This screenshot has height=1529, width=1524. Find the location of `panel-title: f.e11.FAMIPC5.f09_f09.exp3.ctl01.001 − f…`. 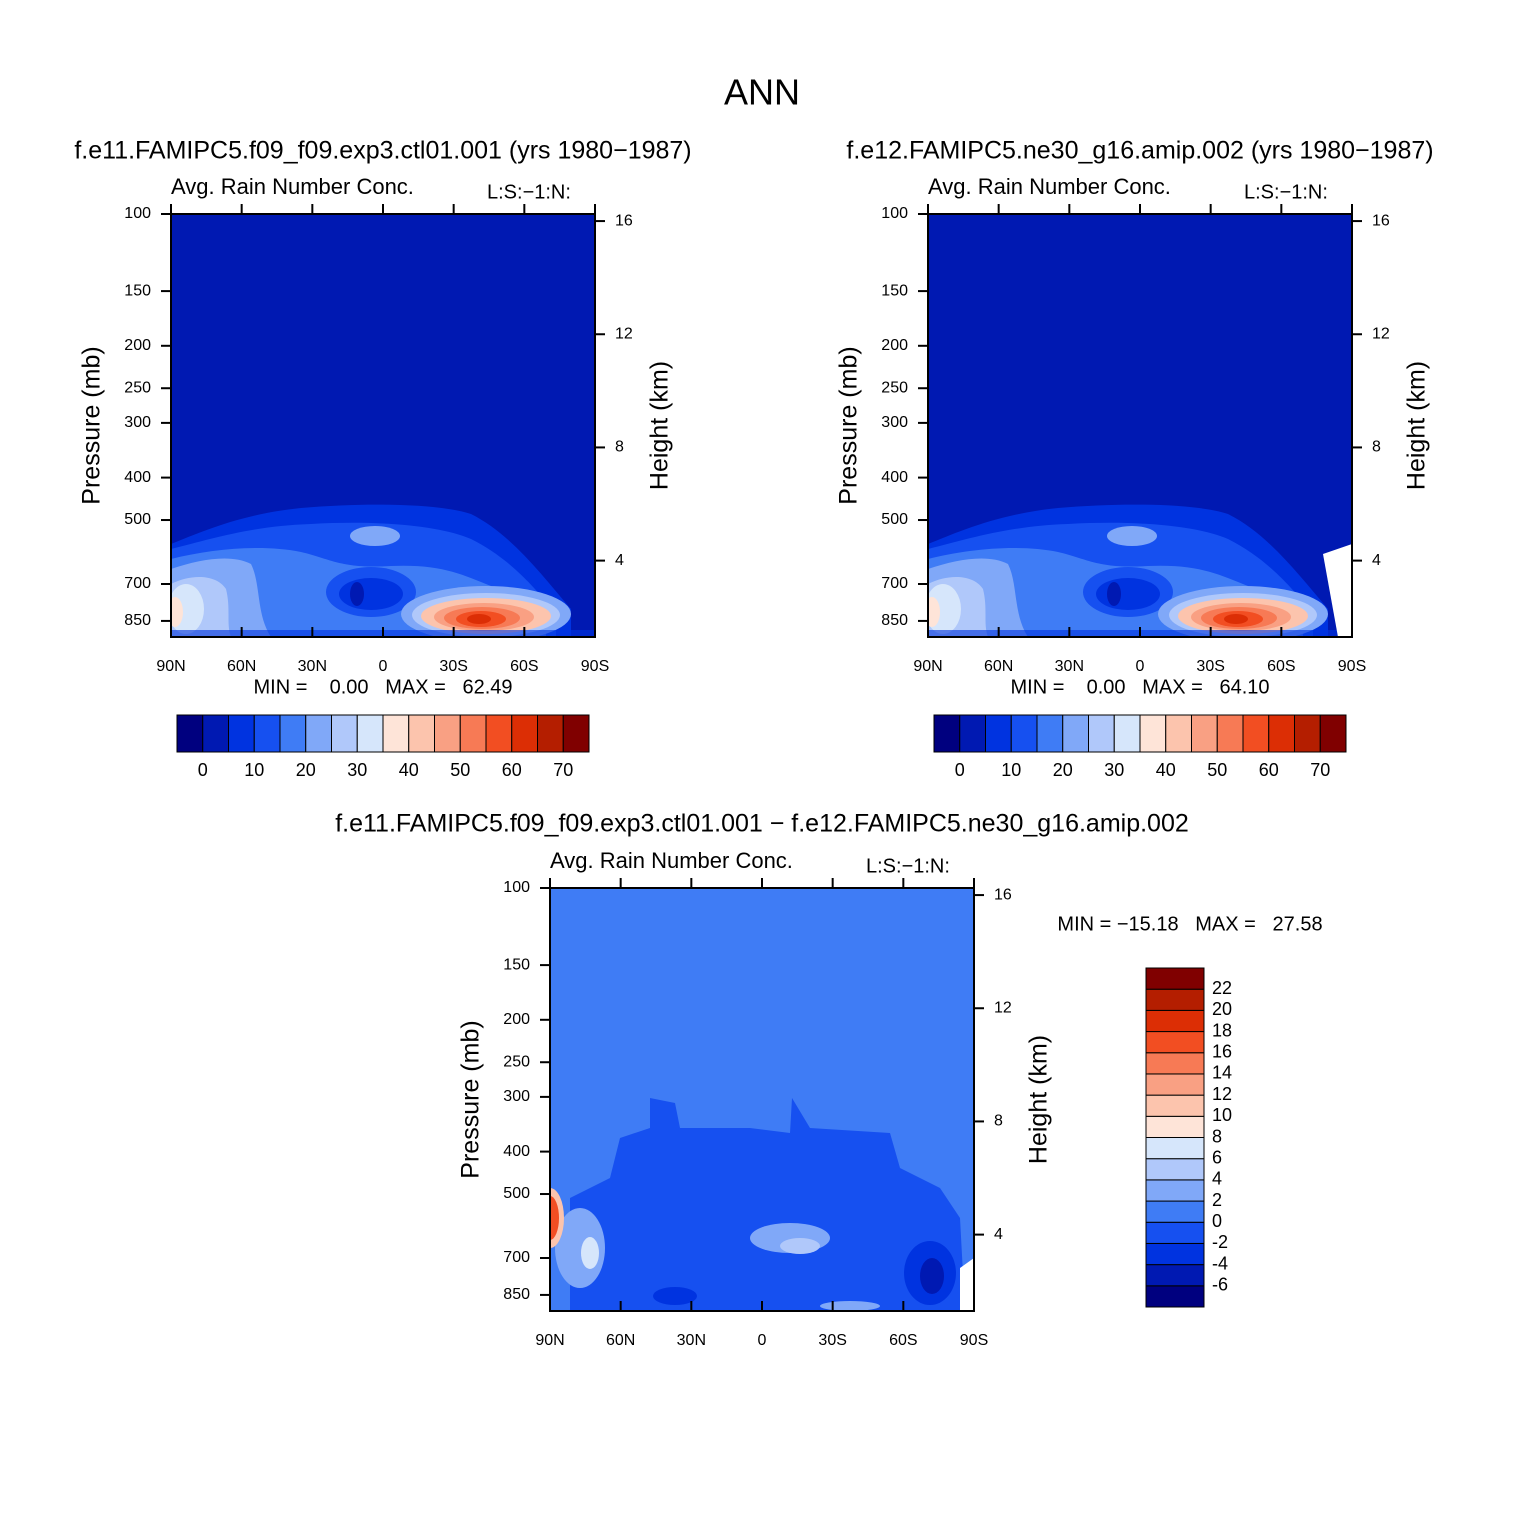

panel-title: f.e11.FAMIPC5.f09_f09.exp3.ctl01.001 − f… is located at coordinates (762, 824).